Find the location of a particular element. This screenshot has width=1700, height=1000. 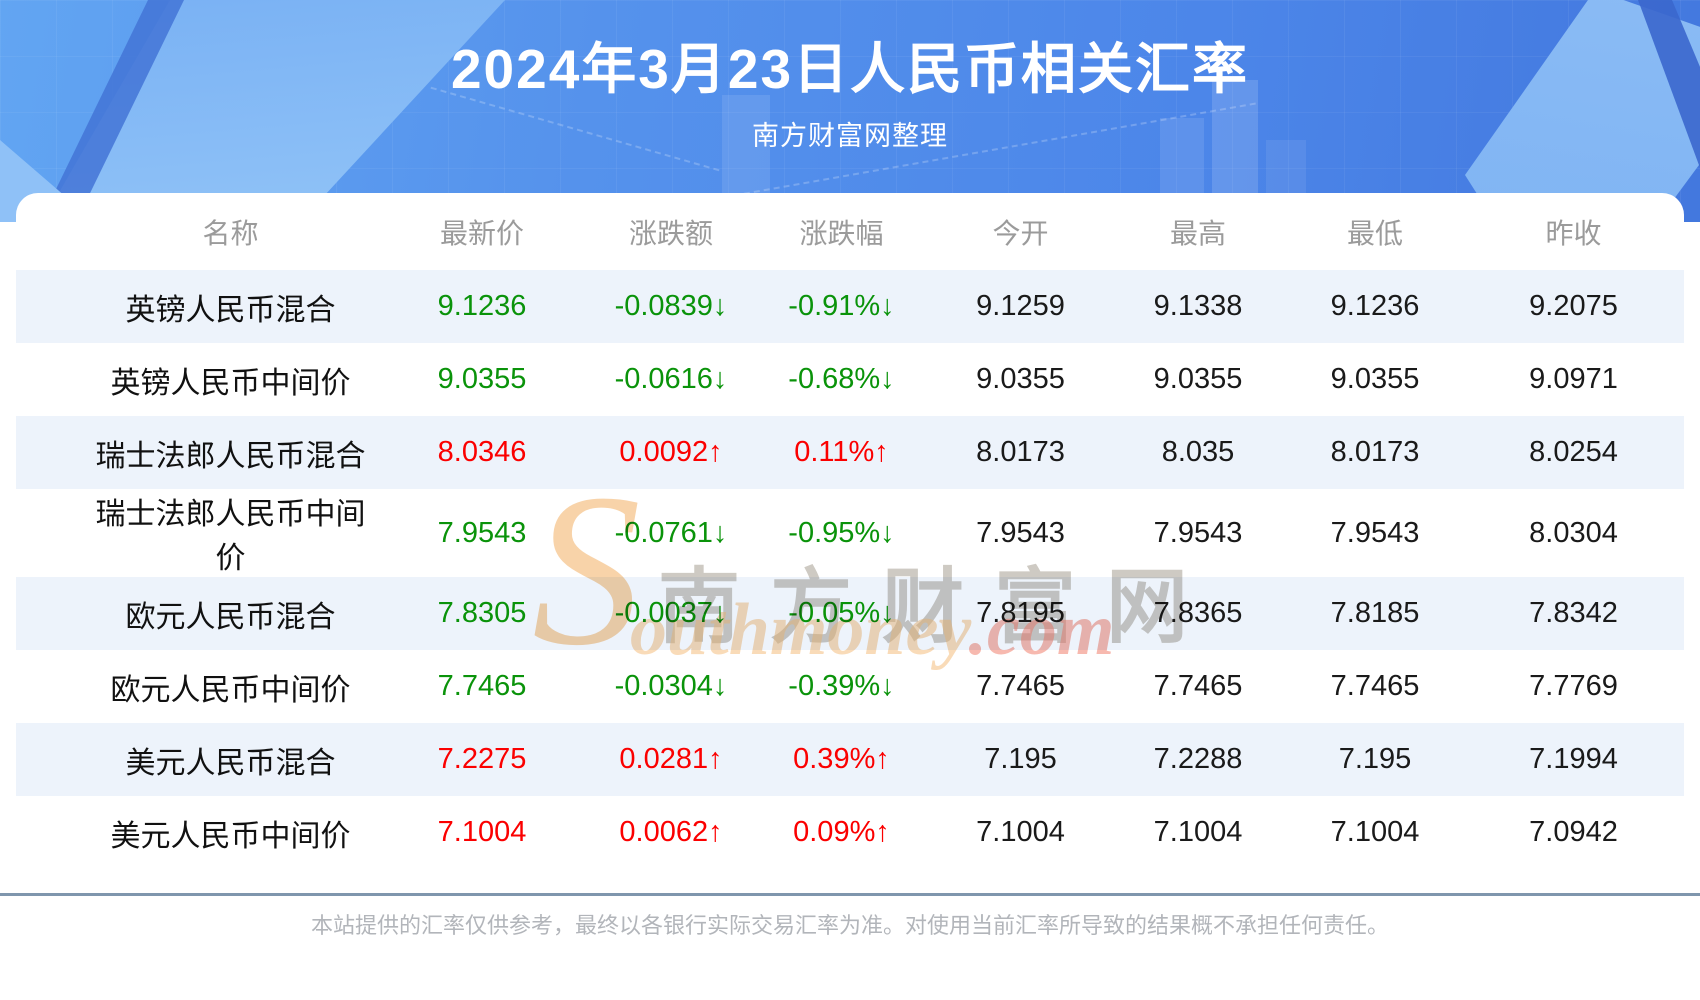

low-price: 7.195 is located at coordinates (1375, 759).